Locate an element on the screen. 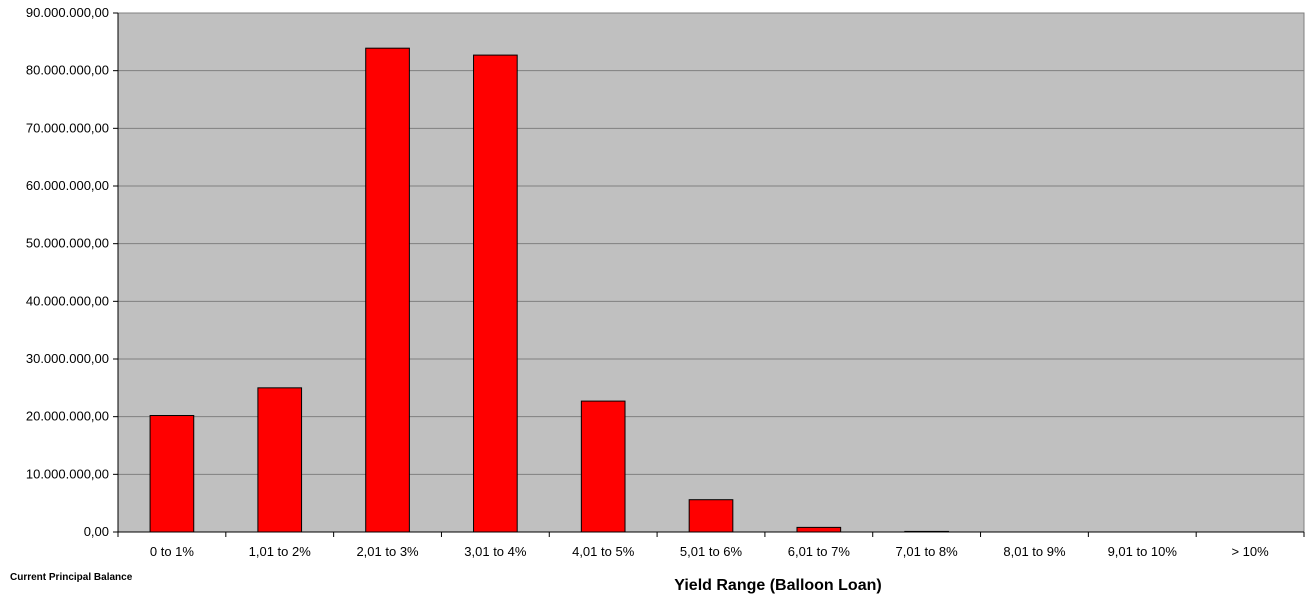 This screenshot has height=601, width=1306. y-tick-label: 30.000.000,00 is located at coordinates (67, 358).